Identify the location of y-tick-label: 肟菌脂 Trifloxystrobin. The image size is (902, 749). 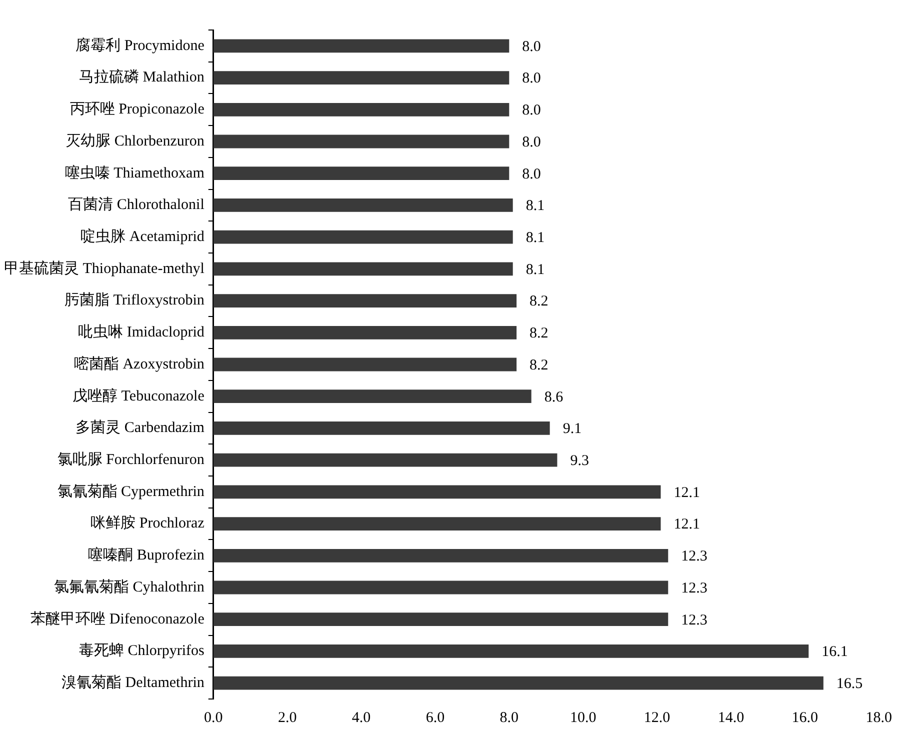
(134, 300).